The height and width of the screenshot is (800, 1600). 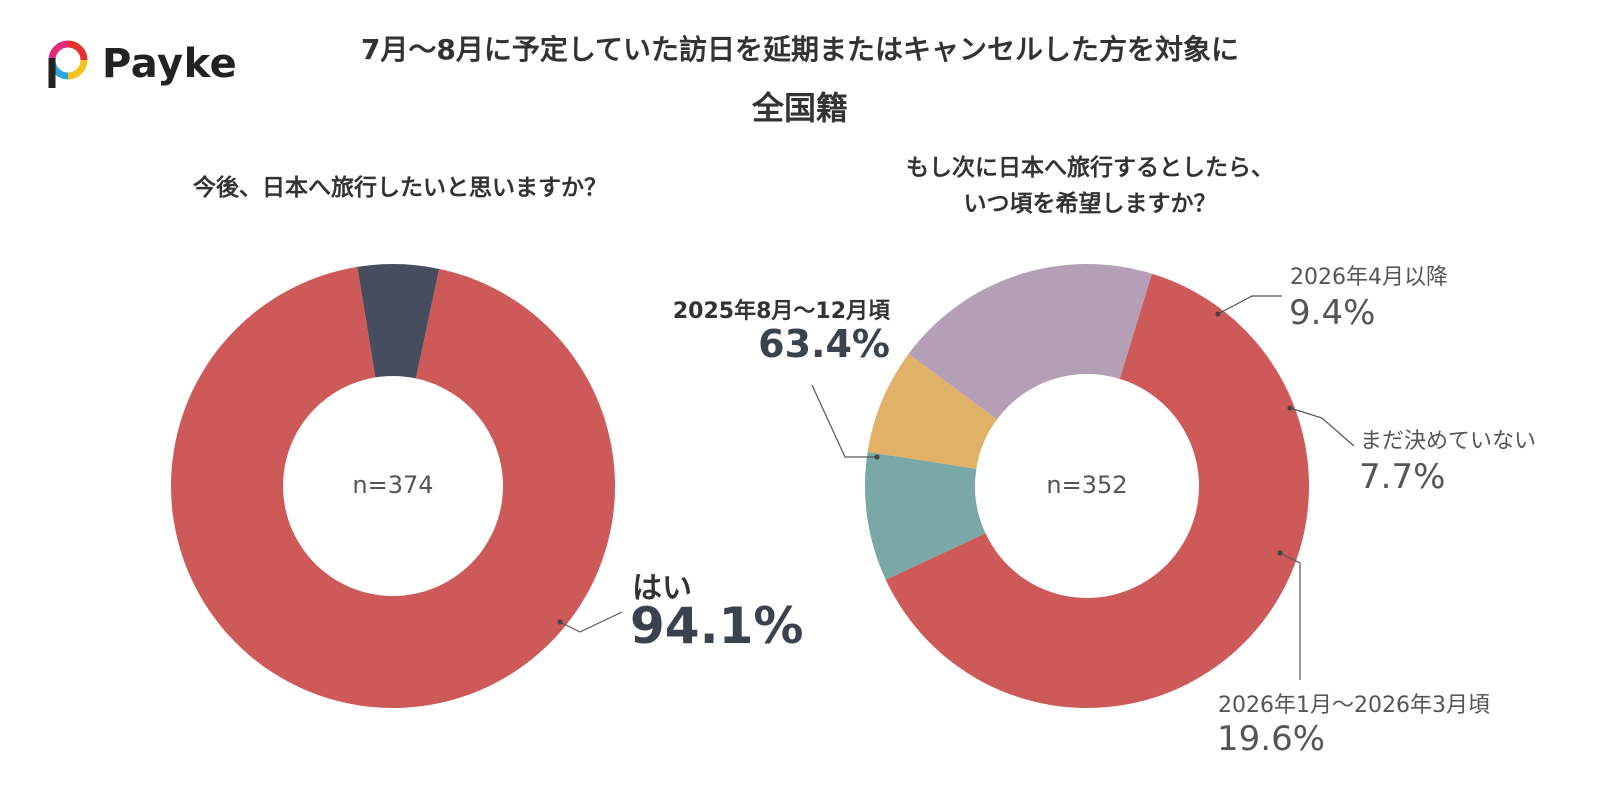 I want to click on chart2-title: もし次に日本へ旅行するとしたら、 いつ頃を希望しますか？, so click(x=1090, y=186).